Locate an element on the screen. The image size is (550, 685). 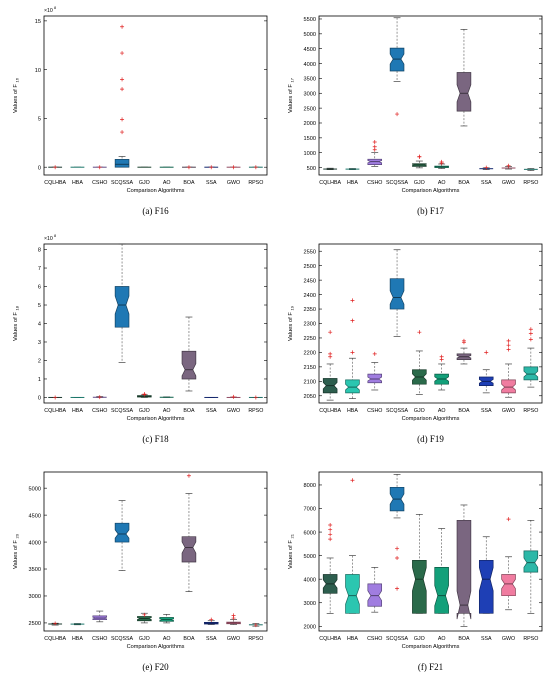
y-axis-label: Values of F 19 is located at coordinates (291, 323).